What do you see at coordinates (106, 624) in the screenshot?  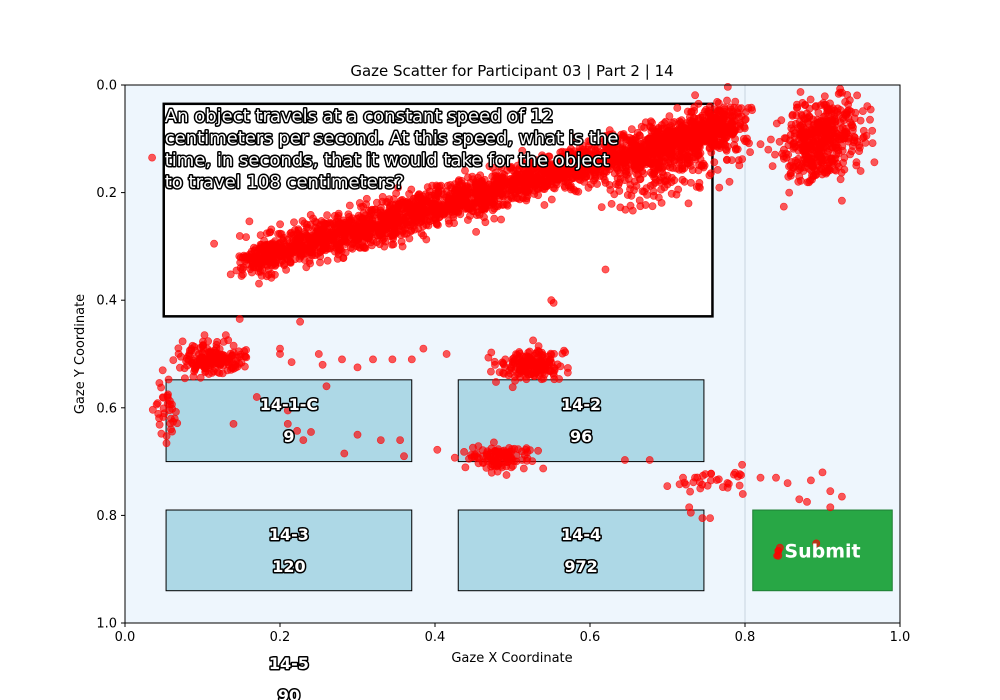 I see `y-tick-label: 1.0` at bounding box center [106, 624].